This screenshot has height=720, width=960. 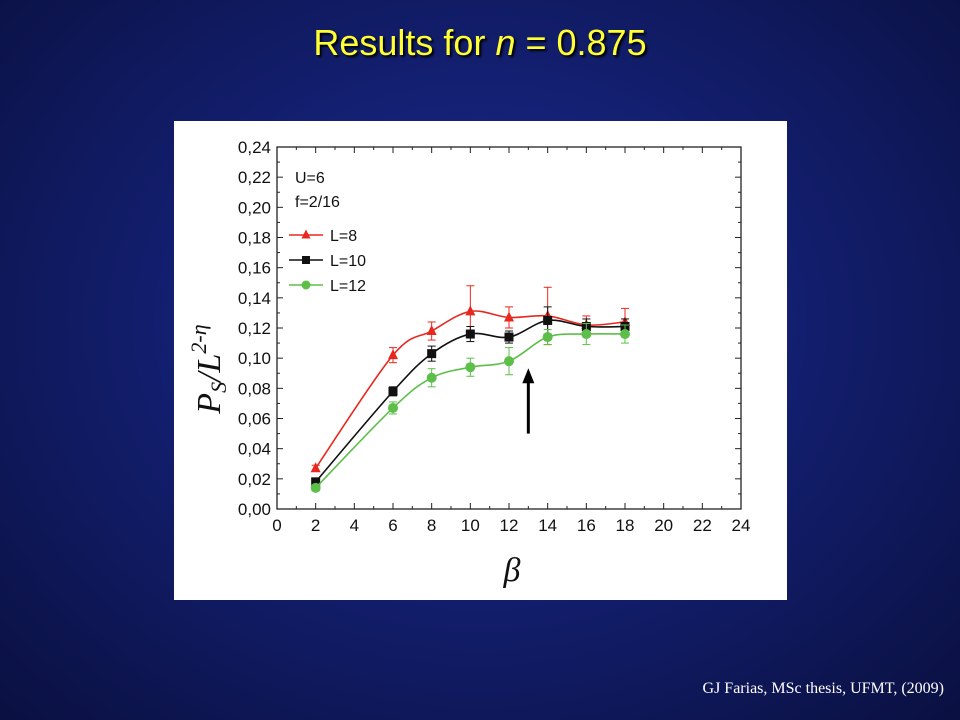 What do you see at coordinates (254, 328) in the screenshot?
I see `y-tick-label: 0,12` at bounding box center [254, 328].